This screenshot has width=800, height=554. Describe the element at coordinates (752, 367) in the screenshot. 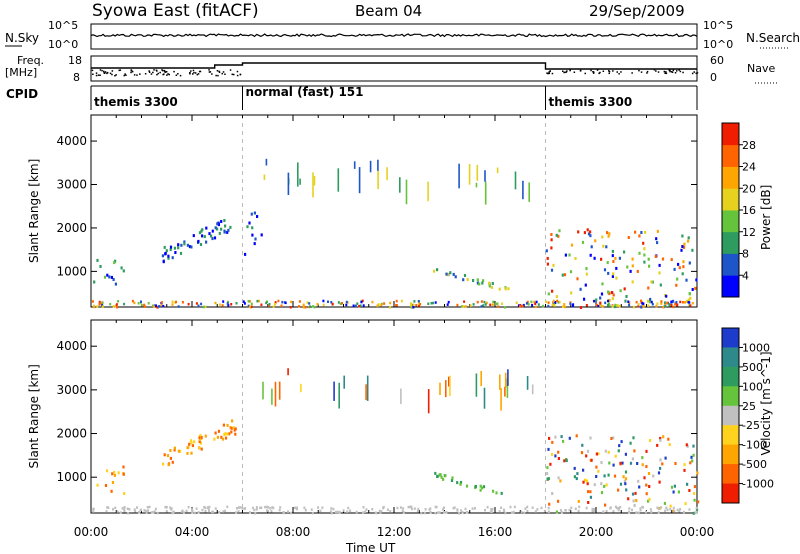

I see `colorbar-tick-label: 500` at that location.